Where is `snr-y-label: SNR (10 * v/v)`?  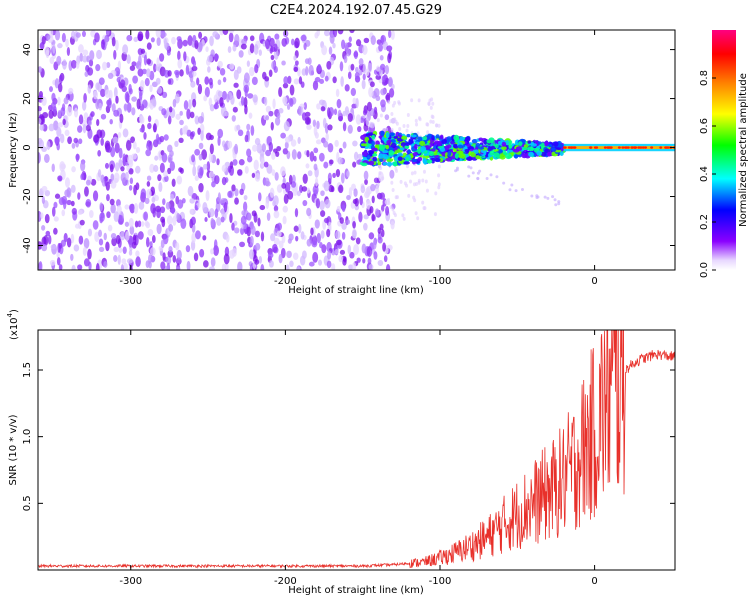 snr-y-label: SNR (10 * v/v) is located at coordinates (13, 449).